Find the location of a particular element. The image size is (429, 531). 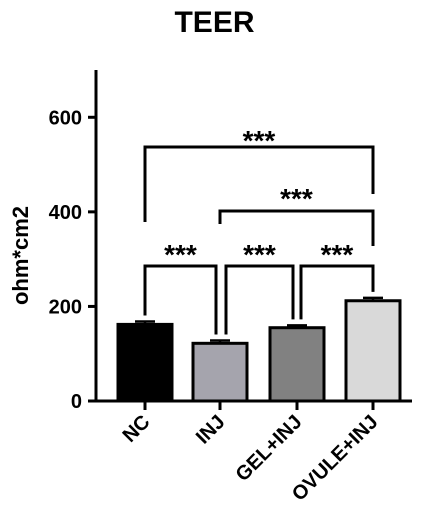

bar-ovule-inj is located at coordinates (373, 351).